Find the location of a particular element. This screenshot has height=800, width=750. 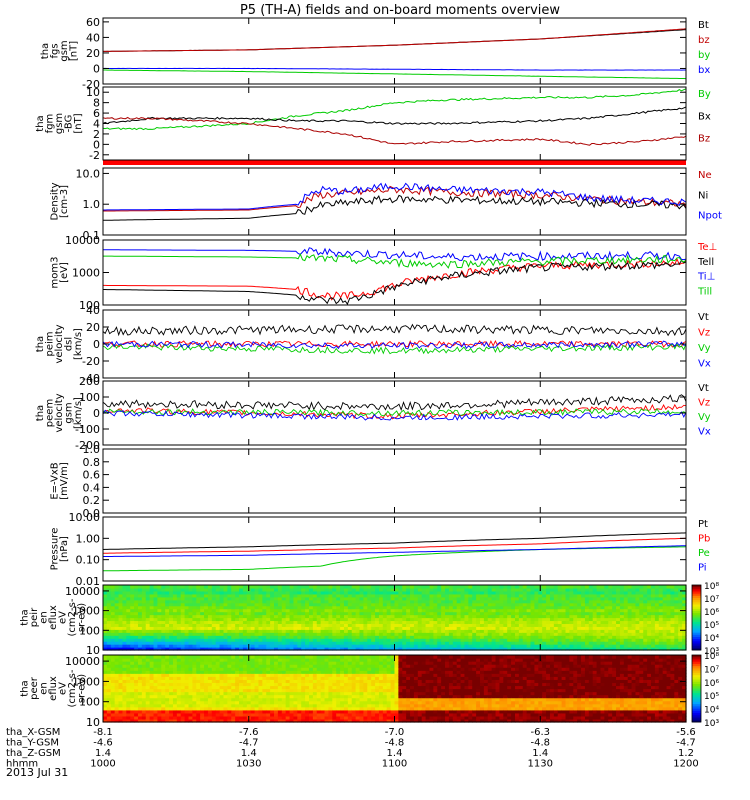

series-line-Vx is located at coordinates (394, 415).